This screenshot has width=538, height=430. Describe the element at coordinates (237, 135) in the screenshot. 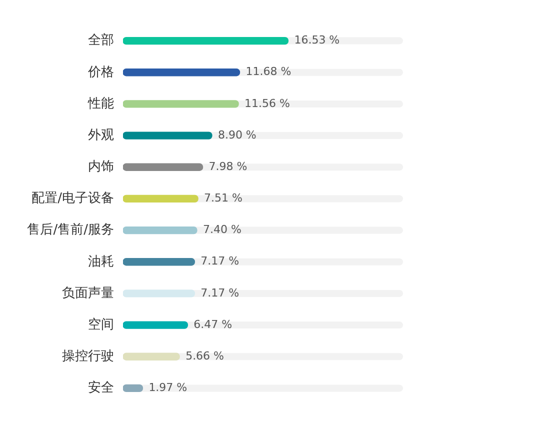

I see `data-label: 8.90 %` at that location.